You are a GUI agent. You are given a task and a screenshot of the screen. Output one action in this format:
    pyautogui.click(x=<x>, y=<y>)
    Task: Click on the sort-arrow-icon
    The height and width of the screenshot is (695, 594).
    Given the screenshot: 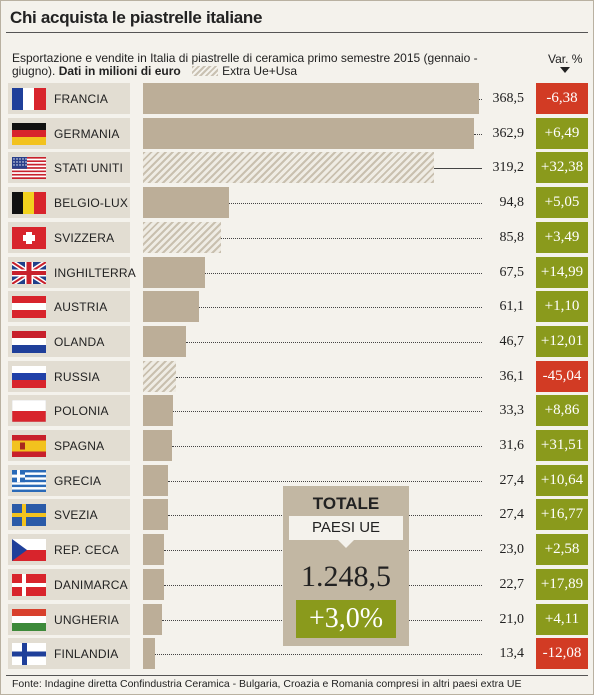 What is the action you would take?
    pyautogui.click(x=565, y=70)
    